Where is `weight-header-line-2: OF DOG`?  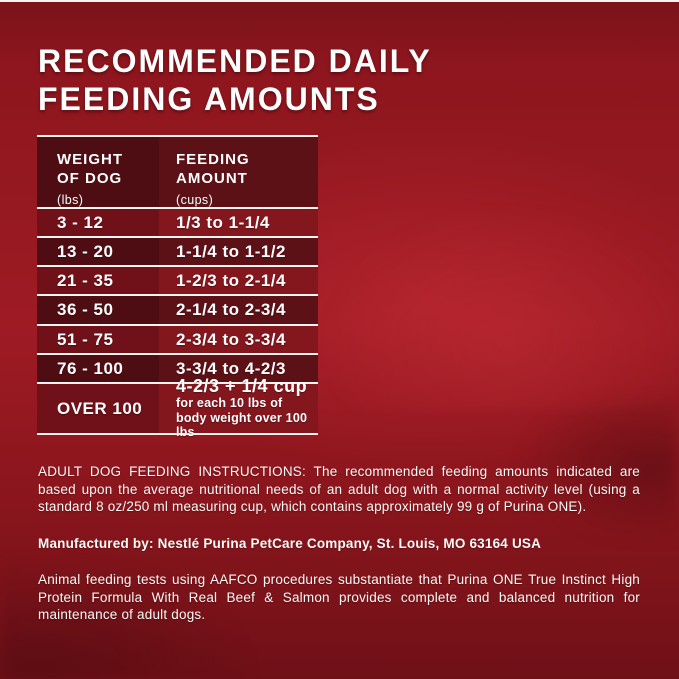
weight-header-line-2: OF DOG is located at coordinates (90, 178).